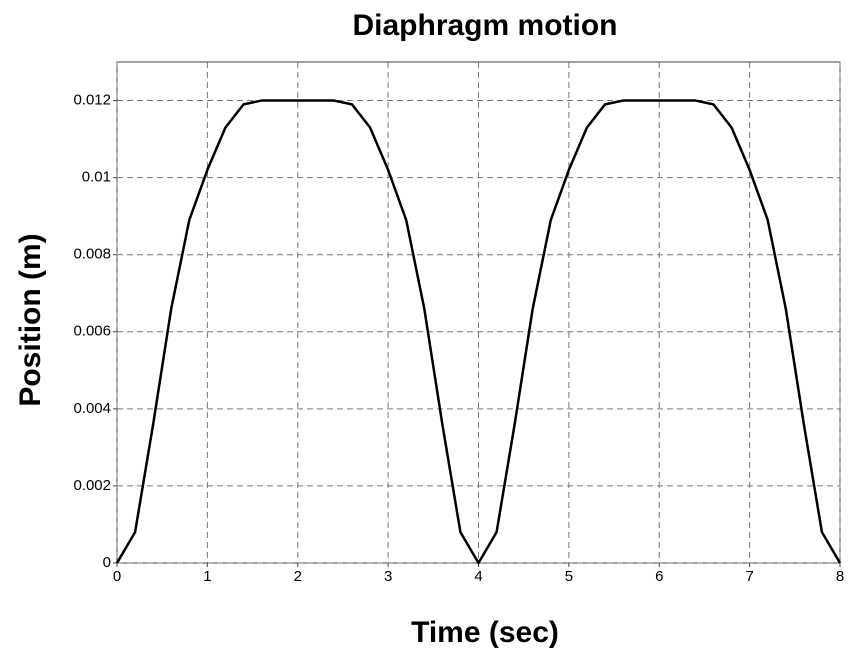  I want to click on y-tick-label: 0, so click(107, 562).